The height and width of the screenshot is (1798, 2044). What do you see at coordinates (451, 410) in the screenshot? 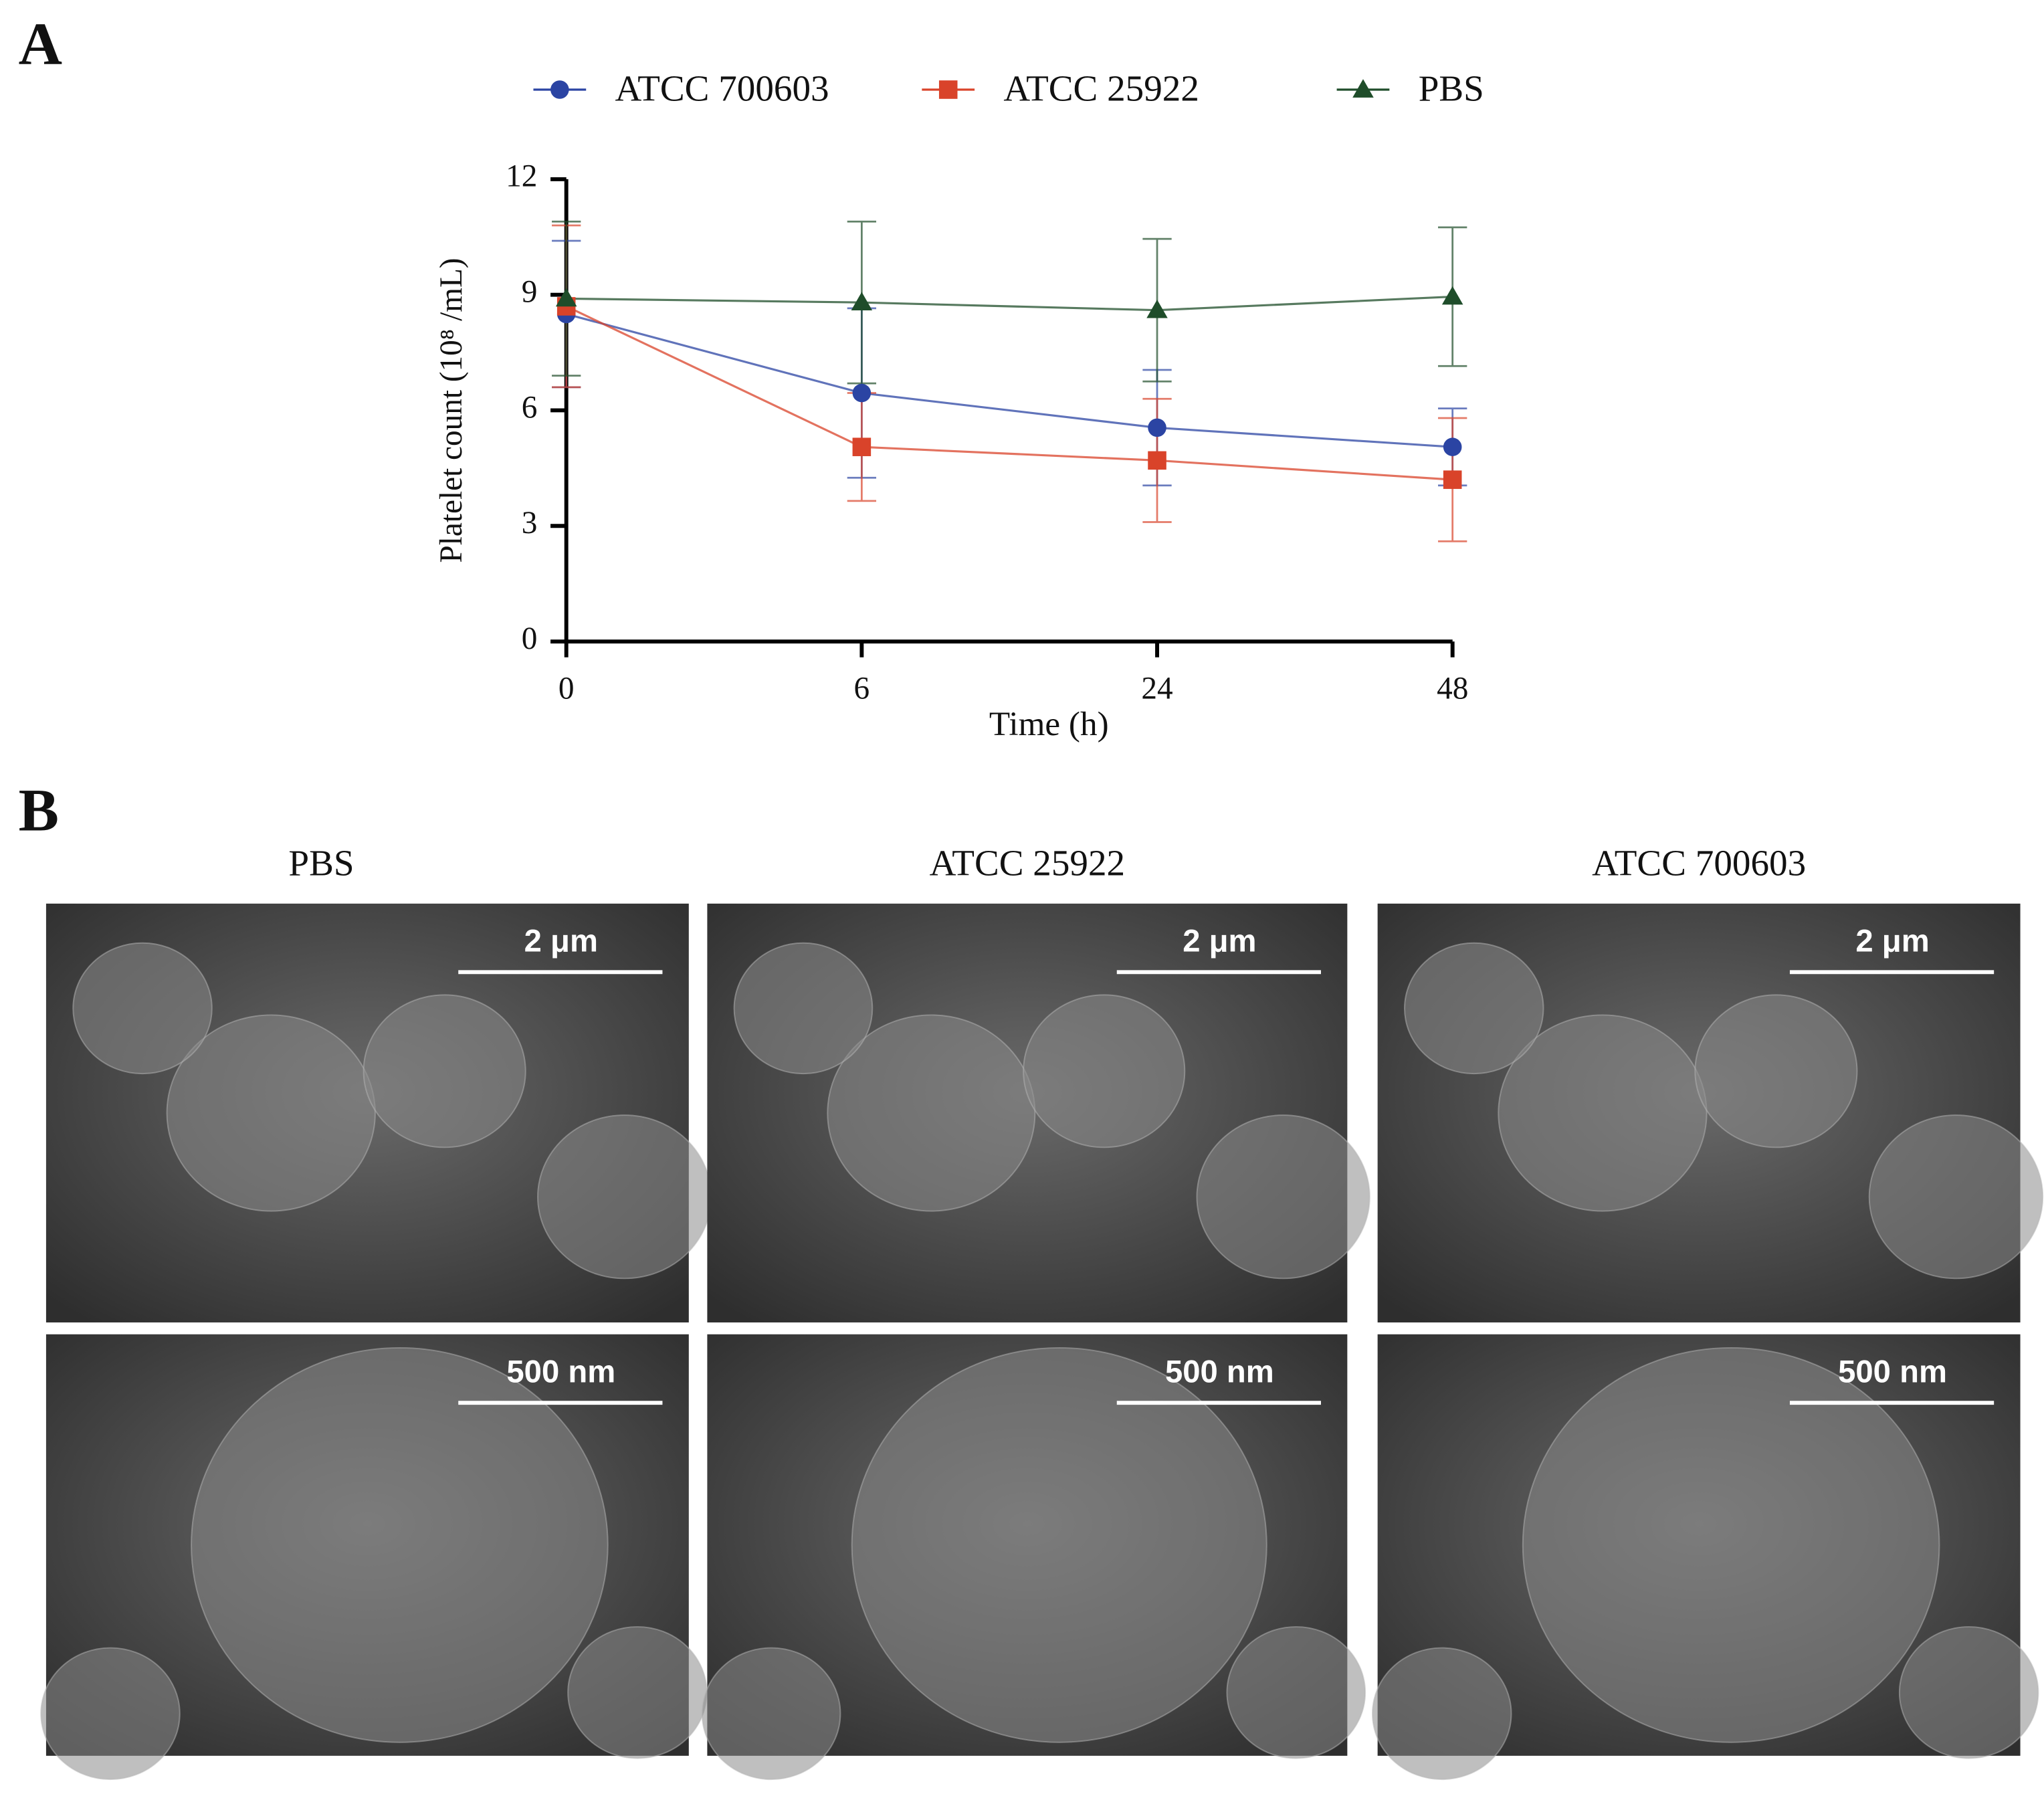
I see `y-axis-label: Platelet count (10⁸ /mL)` at bounding box center [451, 410].